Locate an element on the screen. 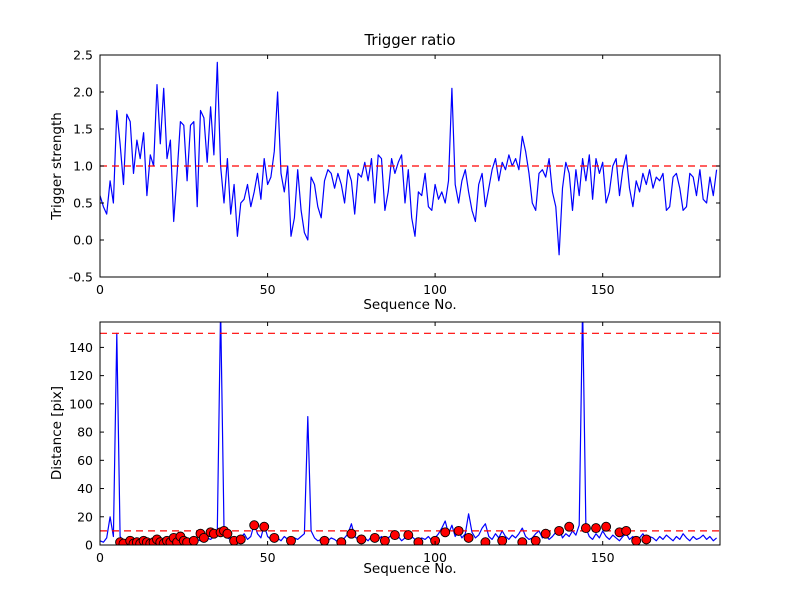 This screenshot has width=800, height=600. y-tick-label: 2.0 is located at coordinates (83, 92).